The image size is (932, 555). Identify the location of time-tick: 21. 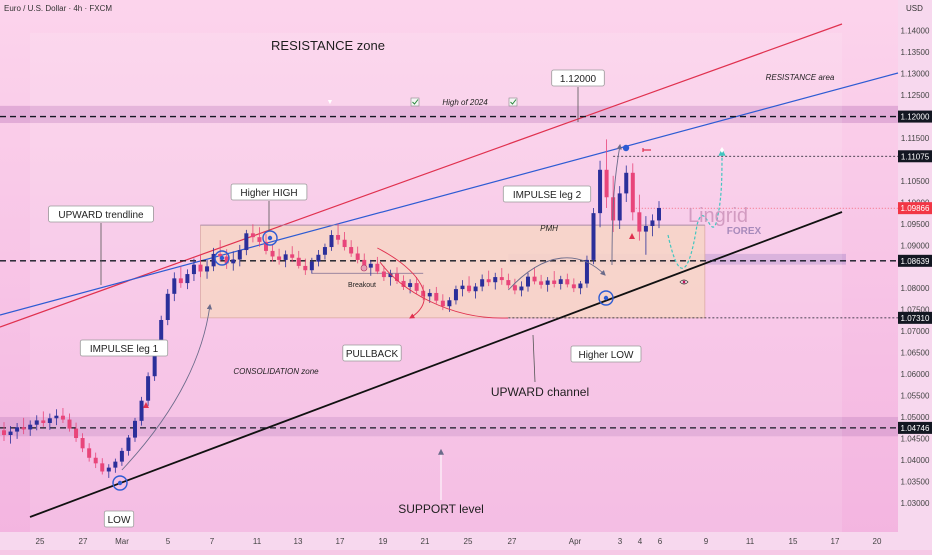
(425, 541).